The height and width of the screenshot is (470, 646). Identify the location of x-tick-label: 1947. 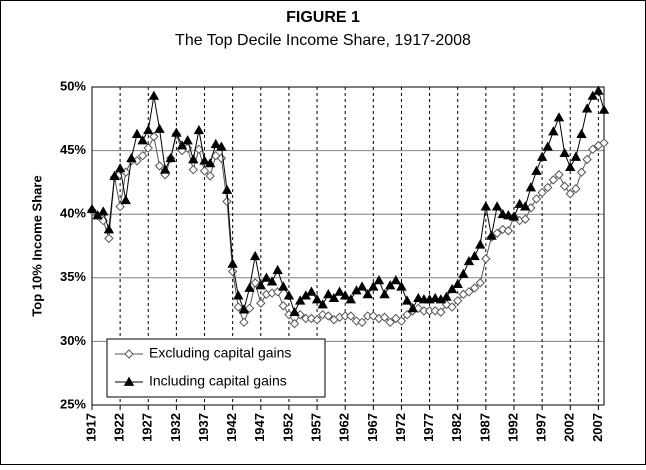
(259, 427).